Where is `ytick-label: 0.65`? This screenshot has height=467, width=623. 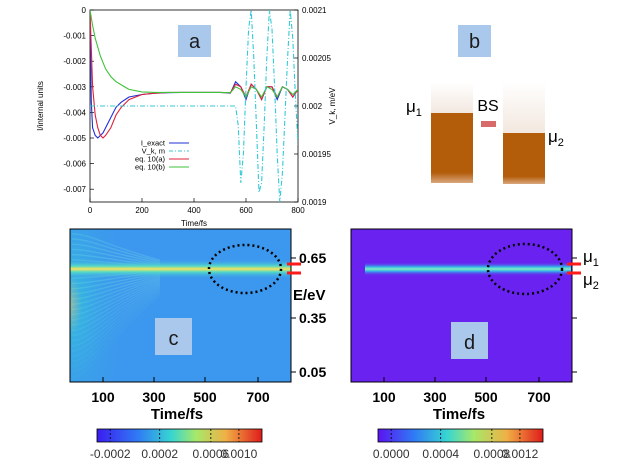
ytick-label: 0.65 is located at coordinates (312, 258).